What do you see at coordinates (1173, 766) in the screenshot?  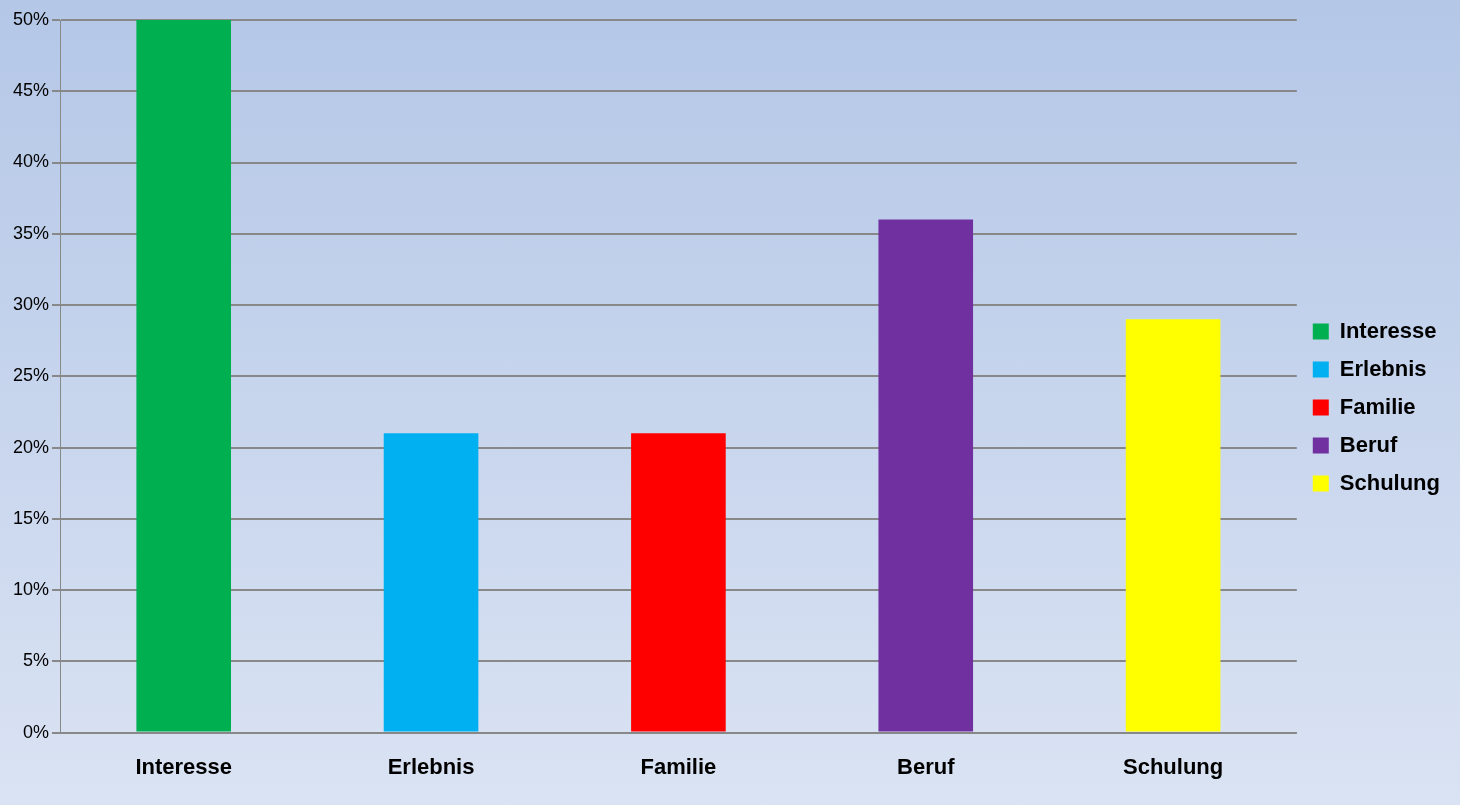 I see `x-tick-label: Schulung` at bounding box center [1173, 766].